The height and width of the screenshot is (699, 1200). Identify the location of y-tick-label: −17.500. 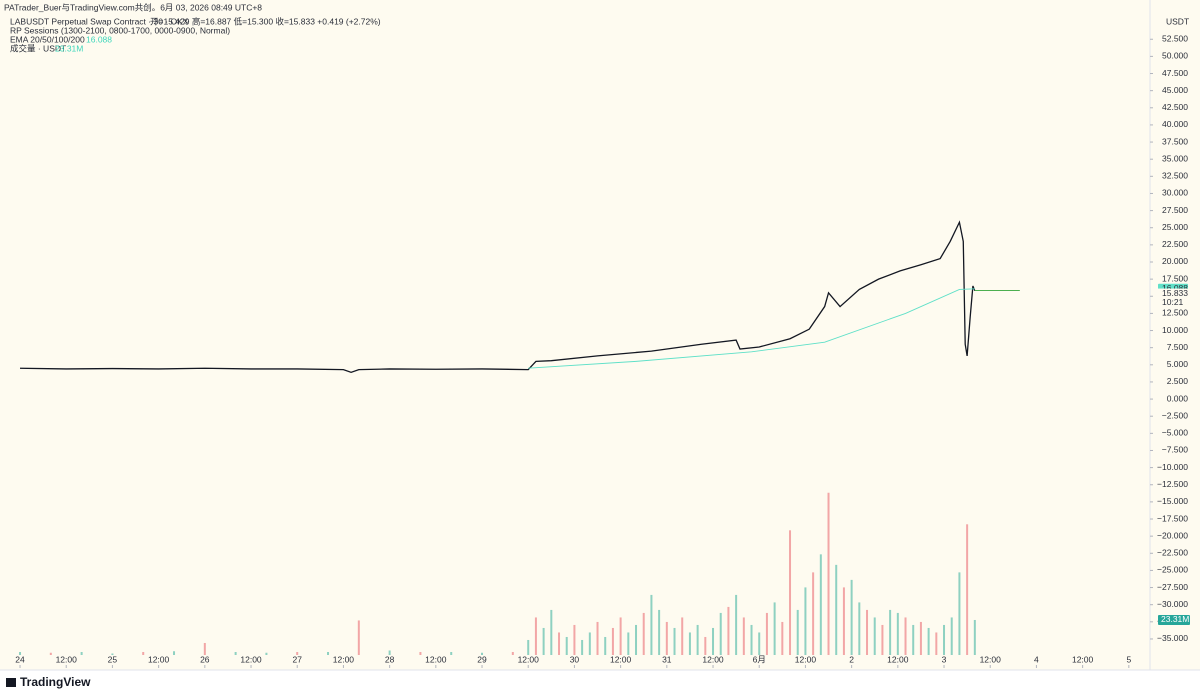
(1172, 518).